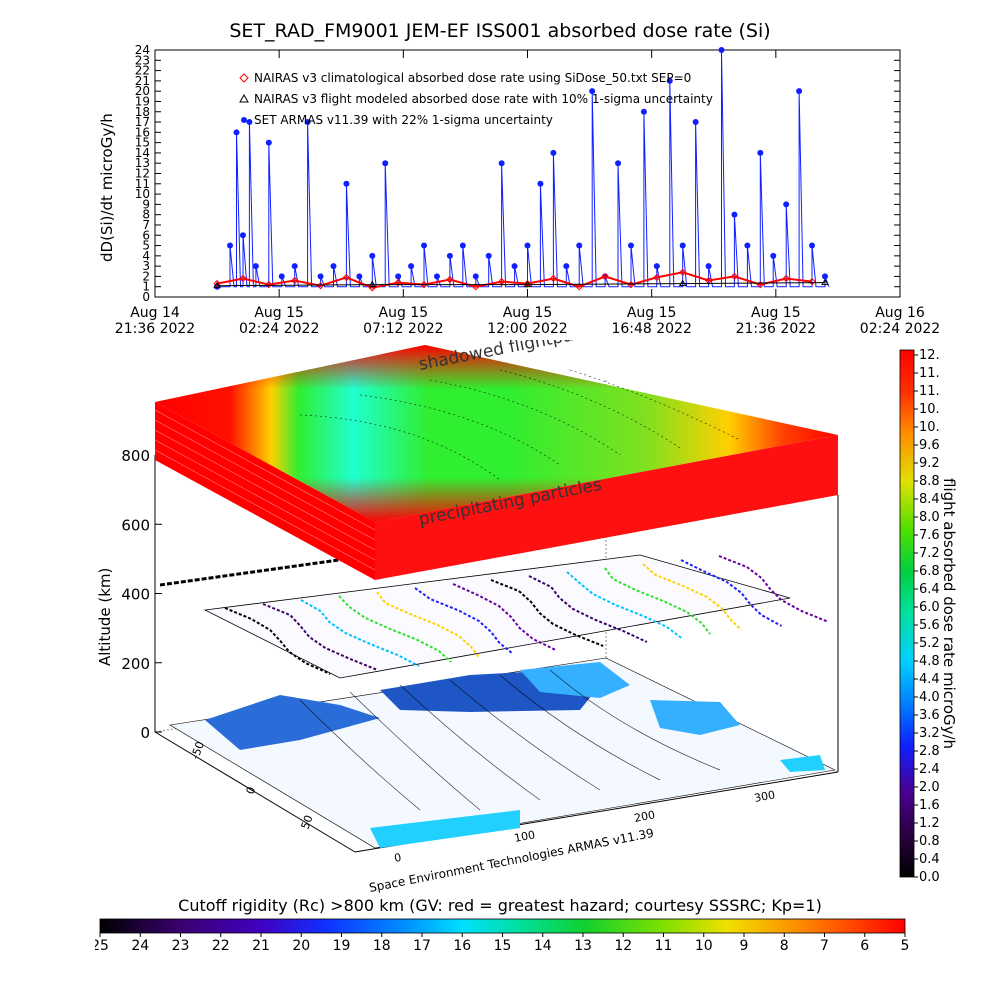 This screenshot has width=1000, height=1000. What do you see at coordinates (929, 859) in the screenshot?
I see `dose-colorbar-tick-label: 0.4` at bounding box center [929, 859].